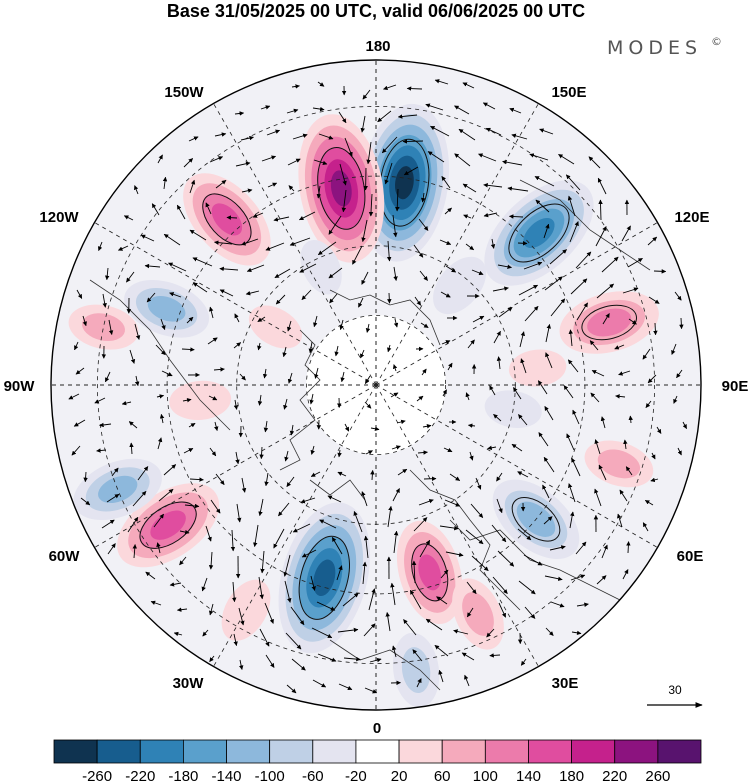 The width and height of the screenshot is (750, 783). Describe the element at coordinates (654, 48) in the screenshot. I see `brand-name: MODES` at that location.